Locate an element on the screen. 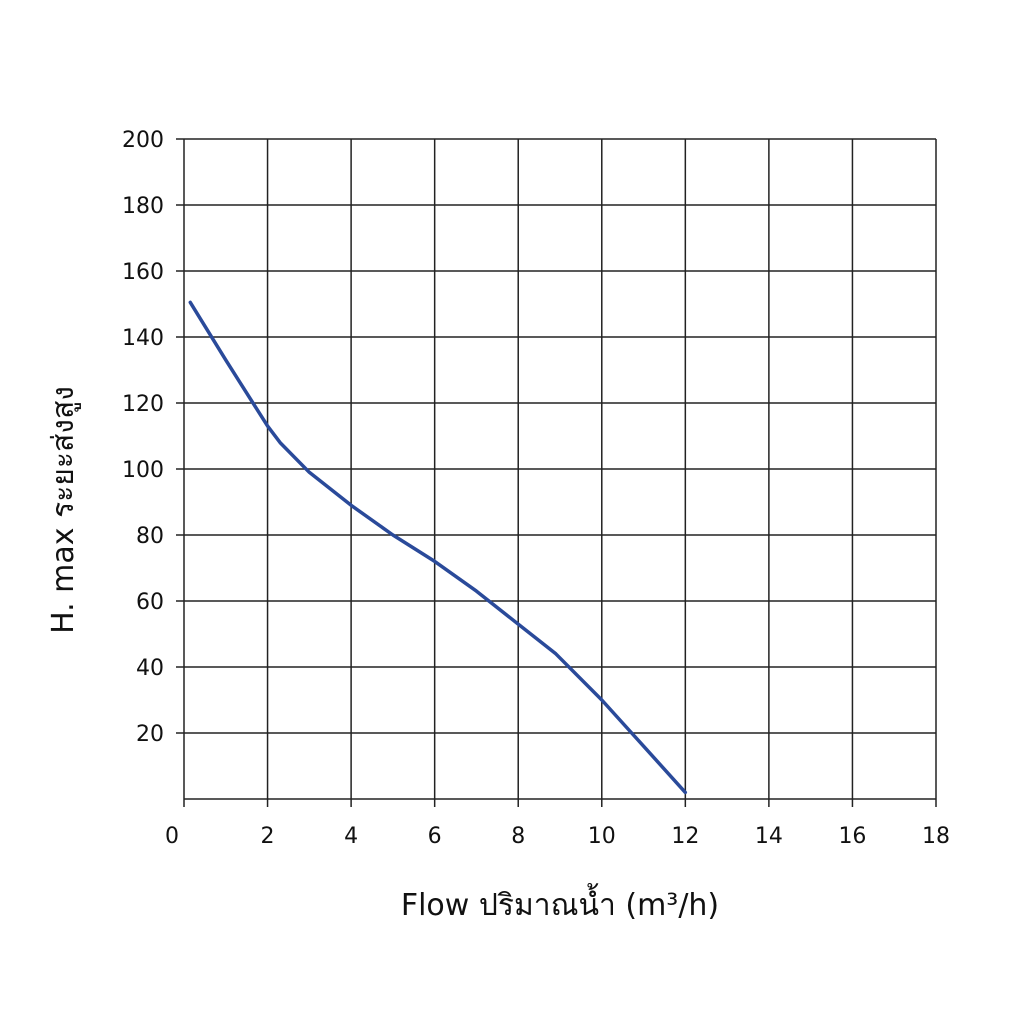 This screenshot has width=1024, height=1024. y-tick-label-40: 40 is located at coordinates (150, 668).